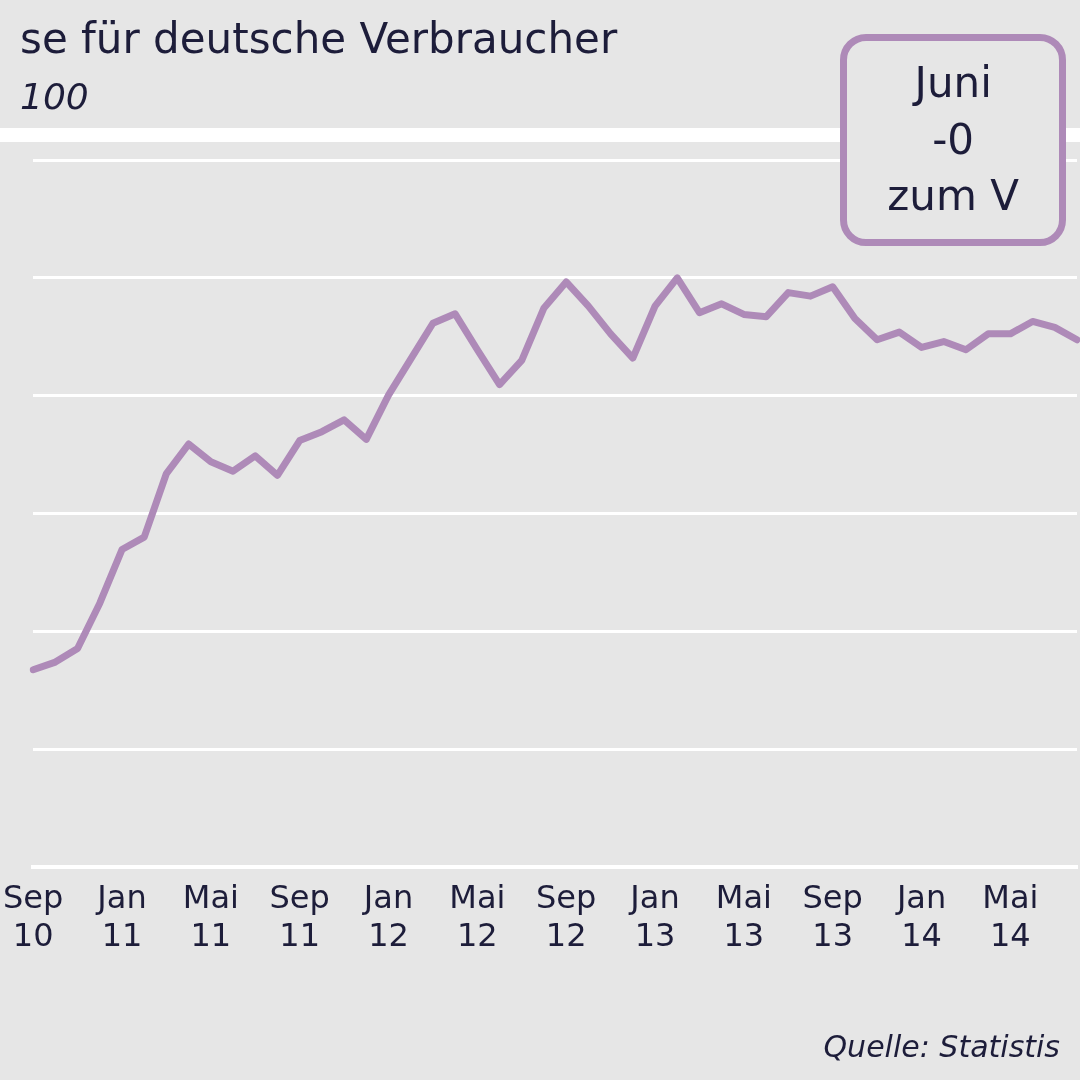 This screenshot has width=1080, height=1080. What do you see at coordinates (566, 916) in the screenshot?
I see `x-tick-label: Sep 12` at bounding box center [566, 916].